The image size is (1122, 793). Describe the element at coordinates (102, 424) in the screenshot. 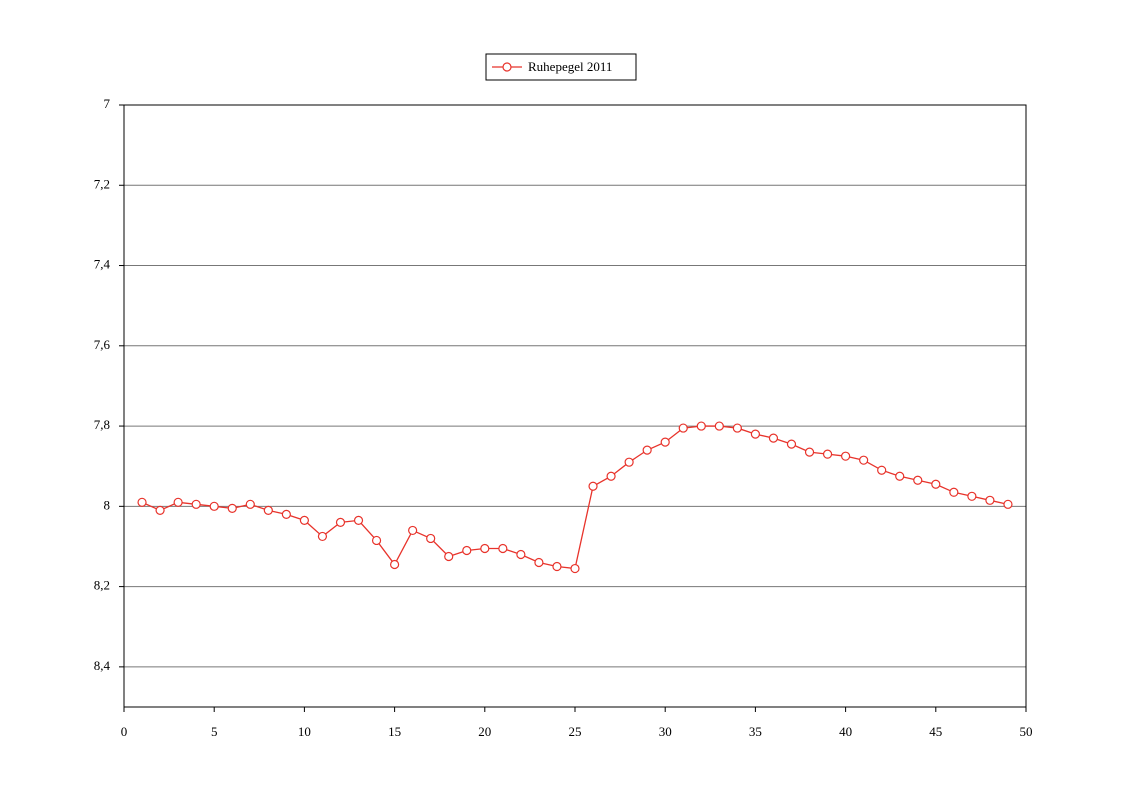

I see `y-tick-label: 7,8` at that location.